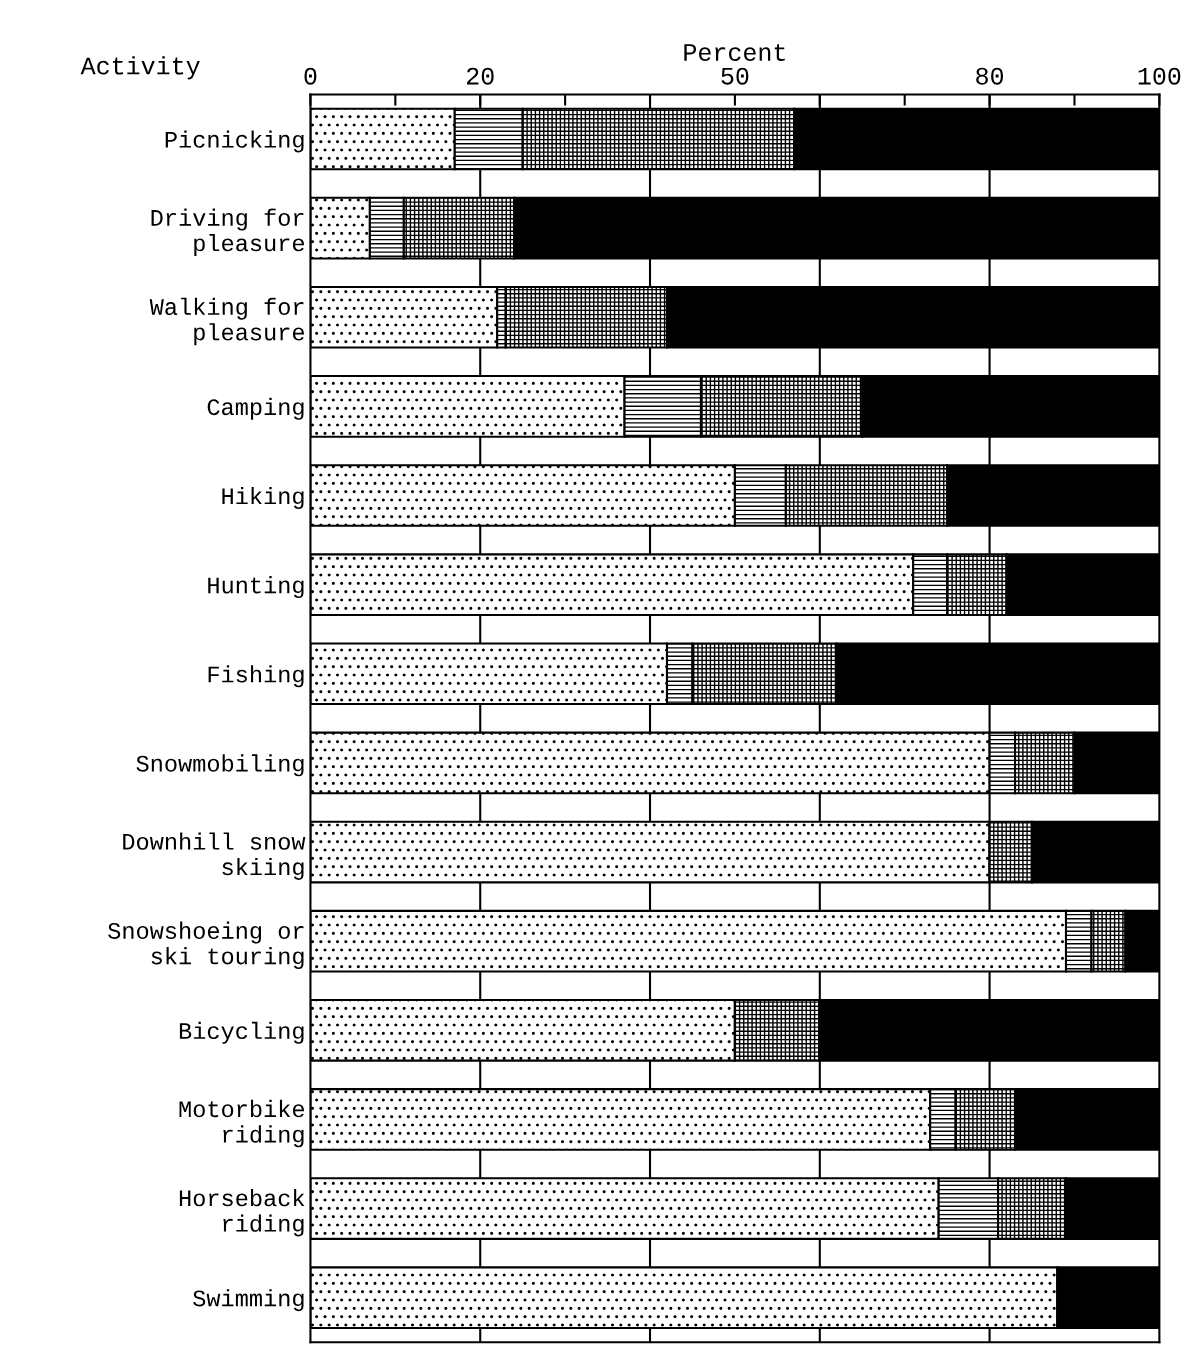  I want to click on y-tick-label: Hunting, so click(256, 587).